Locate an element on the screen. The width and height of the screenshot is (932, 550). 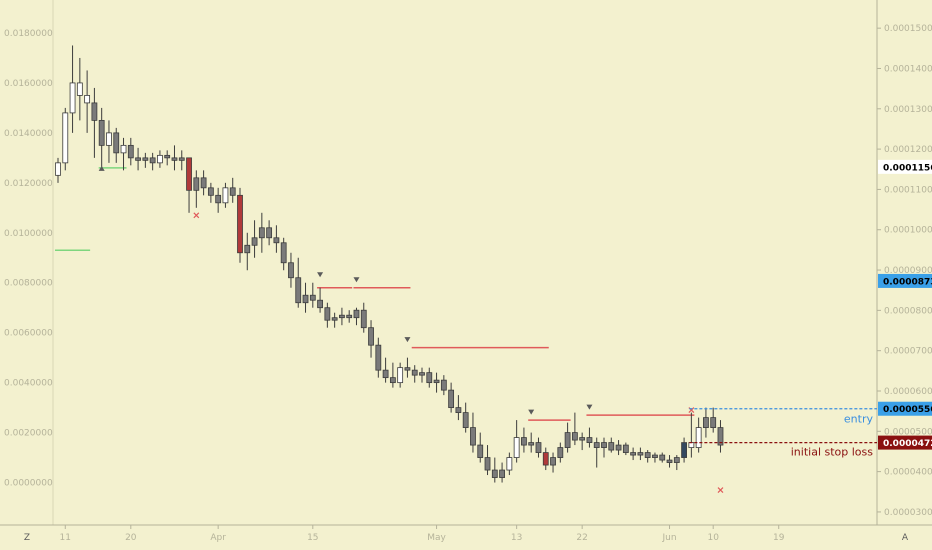
right-tick-label: 0.0001000 is located at coordinates (908, 231).